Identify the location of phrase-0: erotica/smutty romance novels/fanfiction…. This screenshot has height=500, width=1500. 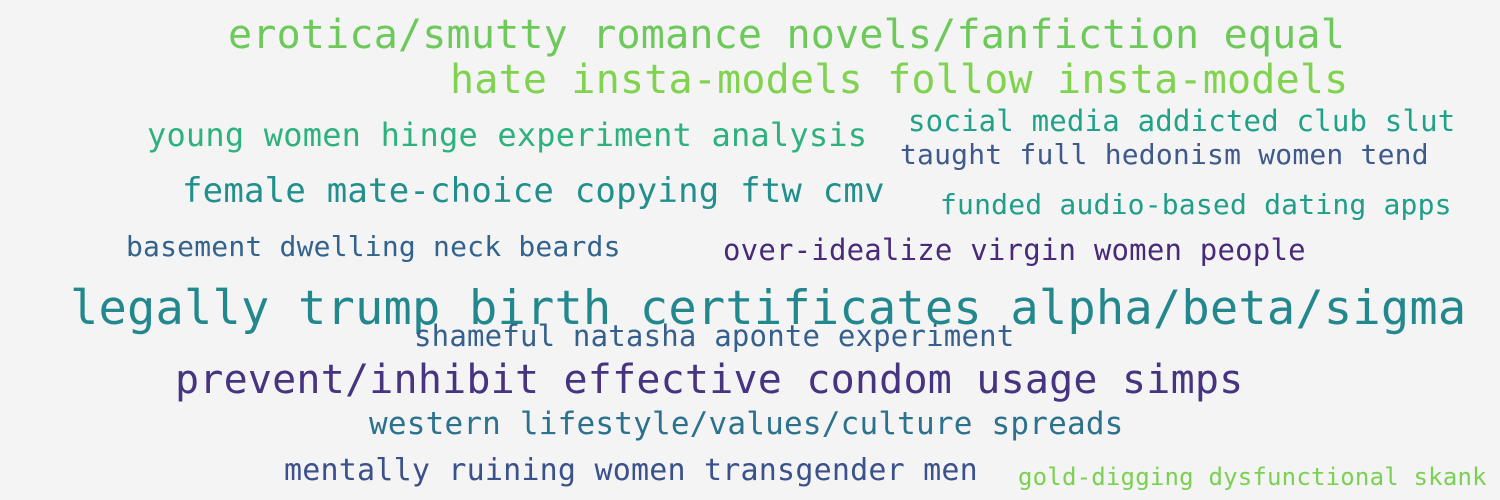
(786, 35).